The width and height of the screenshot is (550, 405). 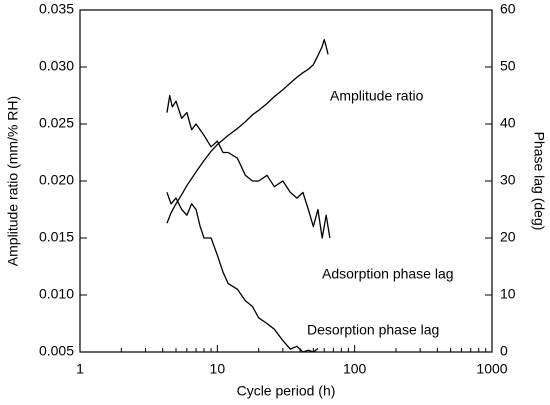 What do you see at coordinates (491, 369) in the screenshot?
I see `x-tick-label: 1000` at bounding box center [491, 369].